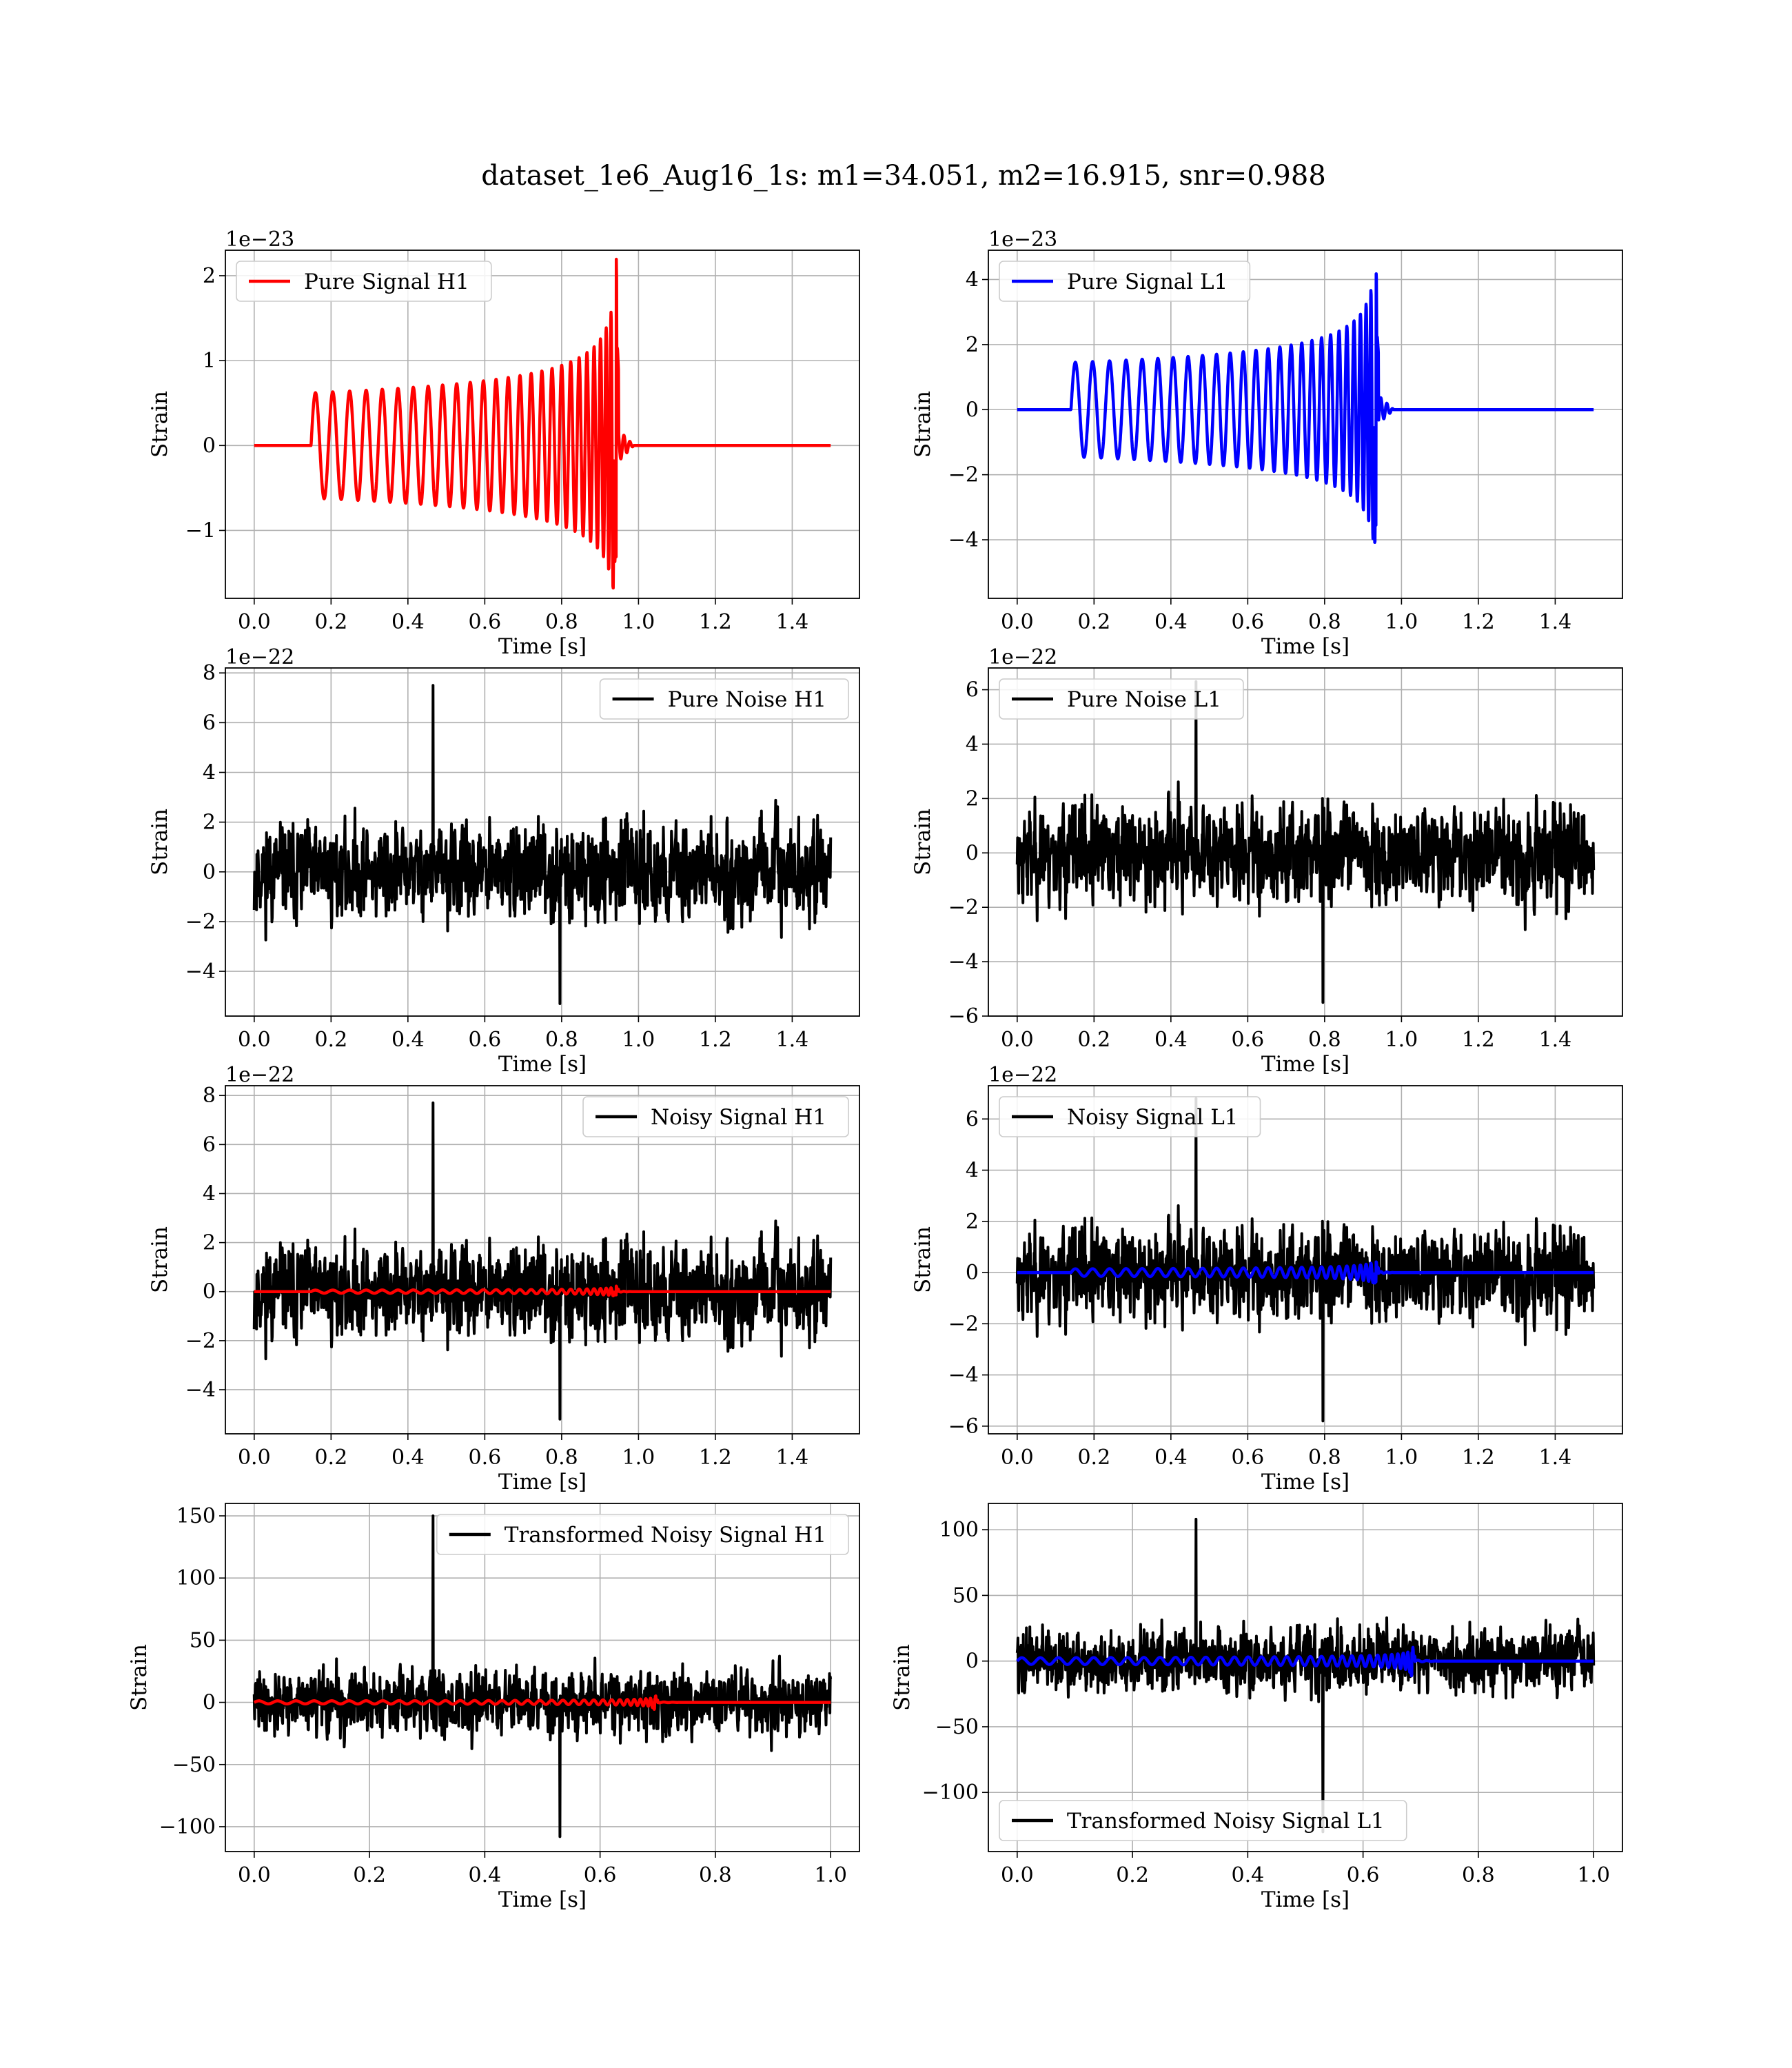 The image size is (1792, 2068). Describe the element at coordinates (642, 1534) in the screenshot. I see `legend: Transformed Noisy Signal H1` at that location.